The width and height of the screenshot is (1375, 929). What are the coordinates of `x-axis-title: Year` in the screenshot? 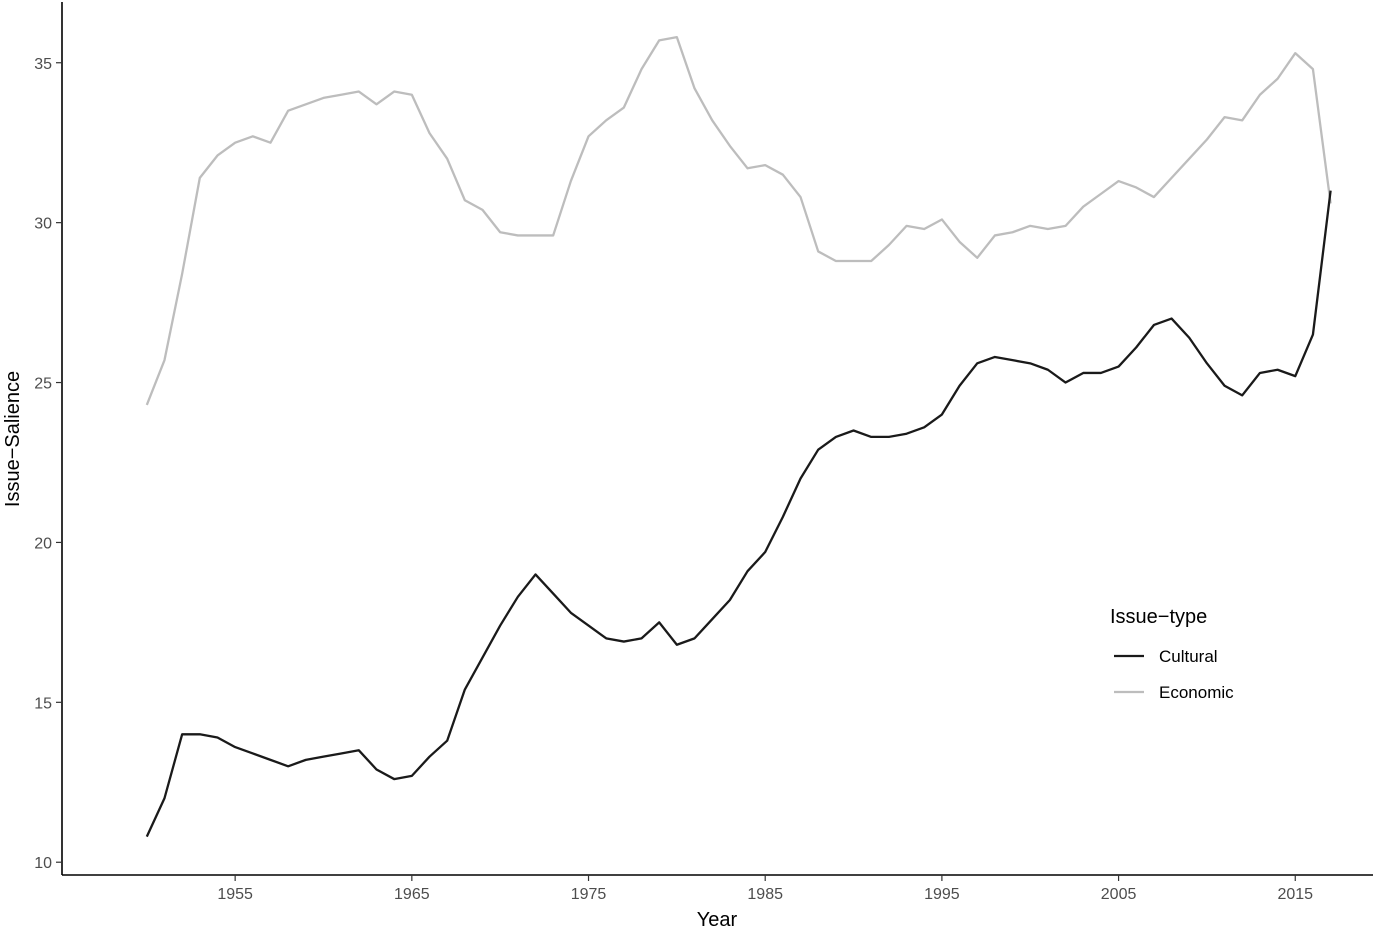 It's located at (717, 919).